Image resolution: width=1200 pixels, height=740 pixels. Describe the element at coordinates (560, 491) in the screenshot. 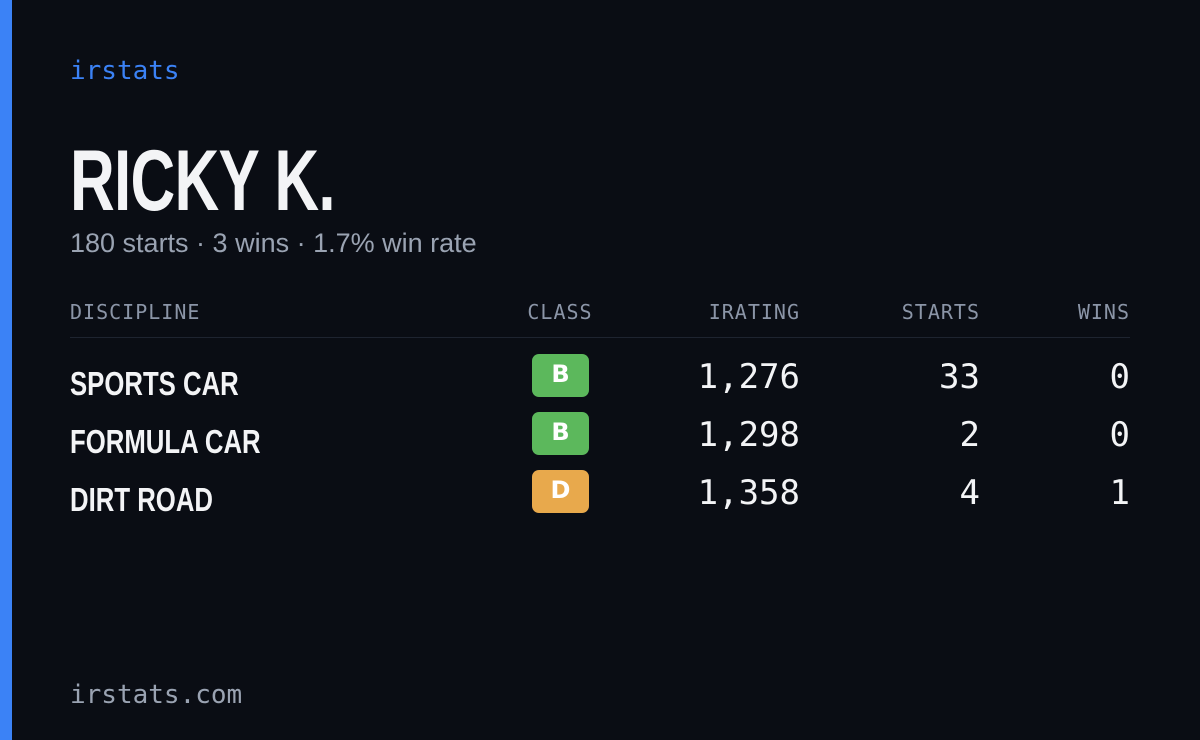

I see `class-badge: D` at that location.